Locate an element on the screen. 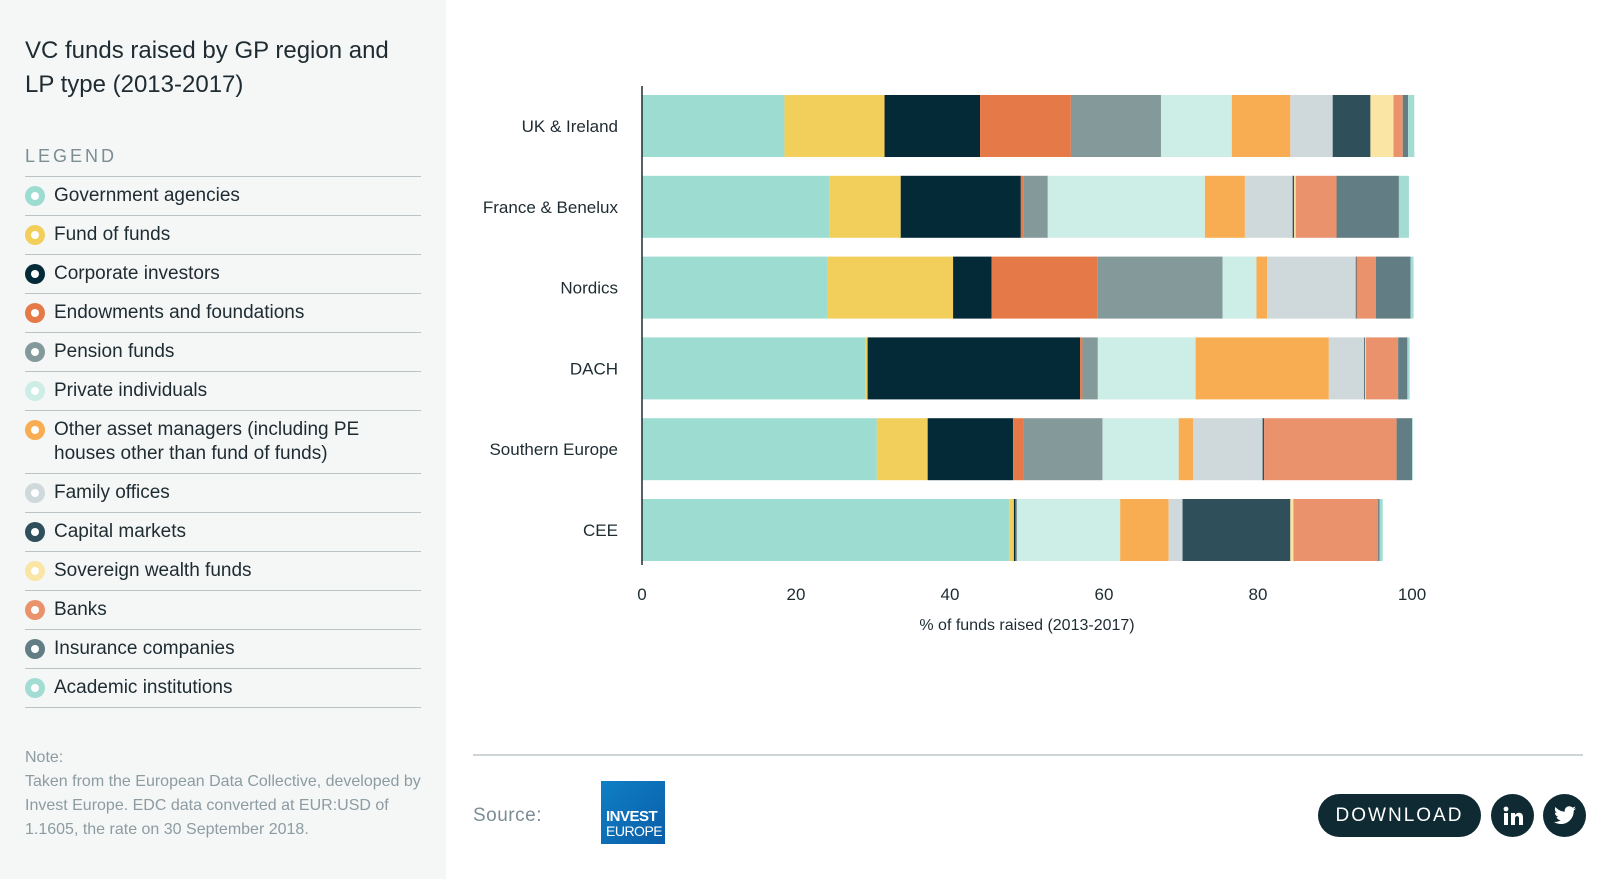 The width and height of the screenshot is (1600, 879). y-tick-label: CEE is located at coordinates (600, 530).